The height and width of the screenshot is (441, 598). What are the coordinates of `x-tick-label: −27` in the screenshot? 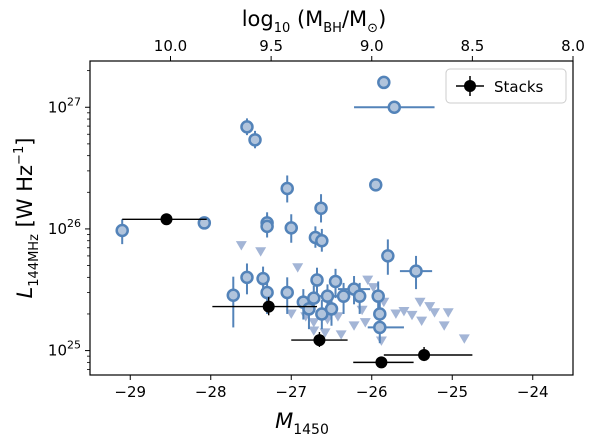 It's located at (291, 392).